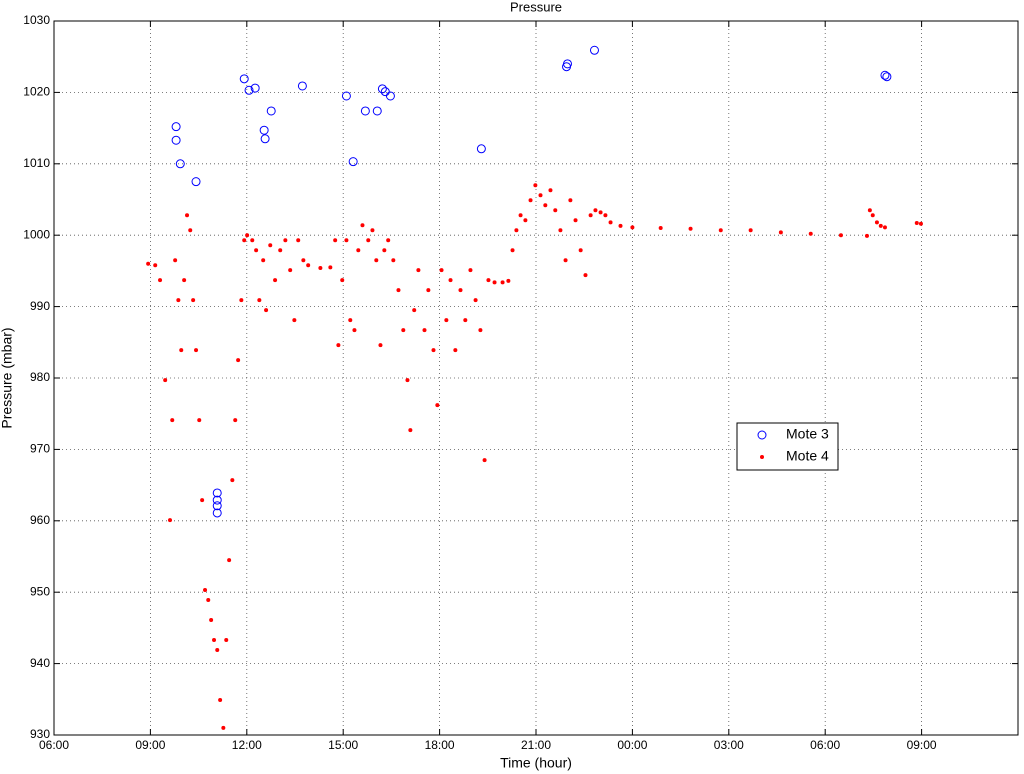 The height and width of the screenshot is (774, 1024). What do you see at coordinates (40, 591) in the screenshot?
I see `y-tick-label: 950` at bounding box center [40, 591].